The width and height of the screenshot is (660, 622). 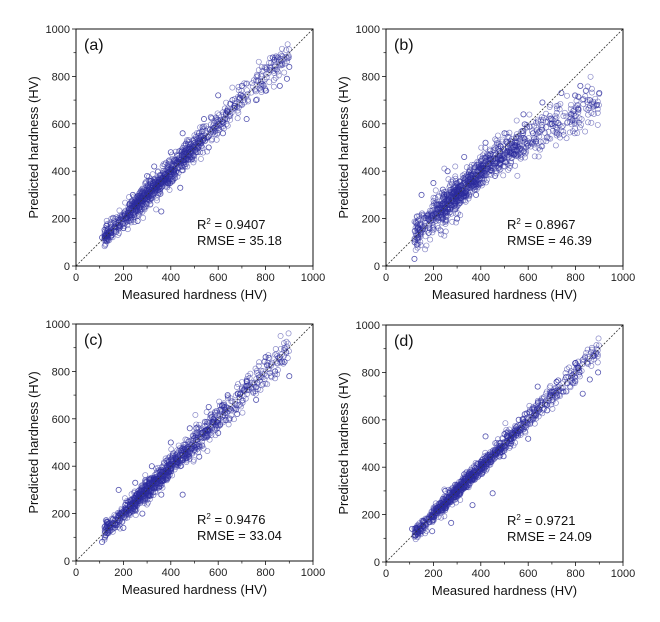 What do you see at coordinates (58, 30) in the screenshot?
I see `y-tick-label: 1000` at bounding box center [58, 30].